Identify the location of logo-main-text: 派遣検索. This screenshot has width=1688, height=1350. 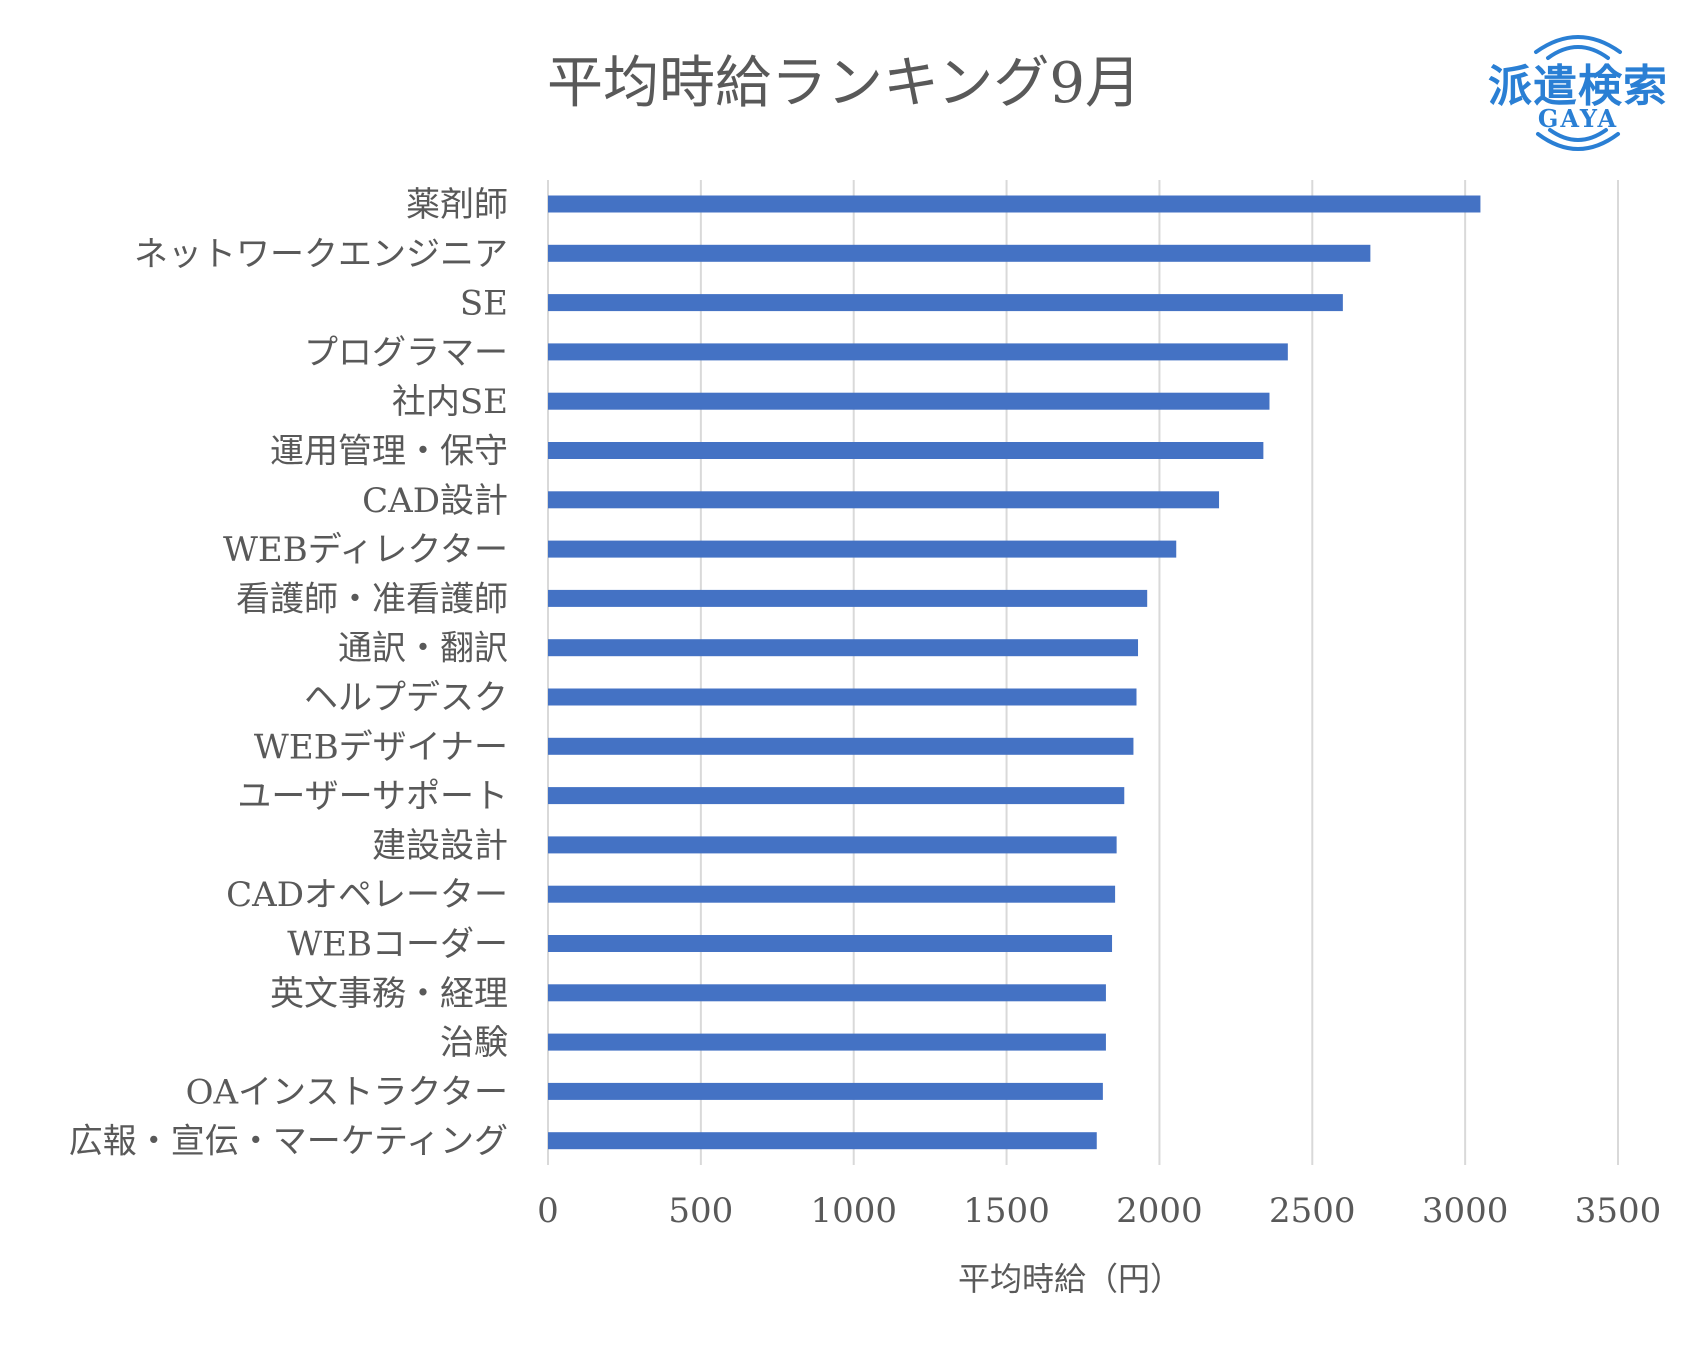
(1578, 86).